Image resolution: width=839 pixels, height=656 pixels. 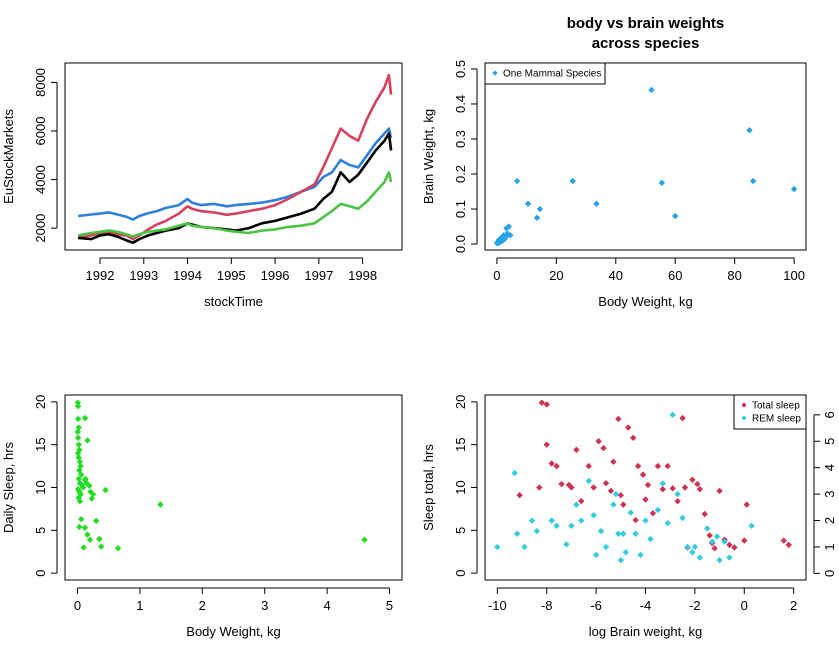 What do you see at coordinates (40, 402) in the screenshot?
I see `y-tick-label: 20` at bounding box center [40, 402].